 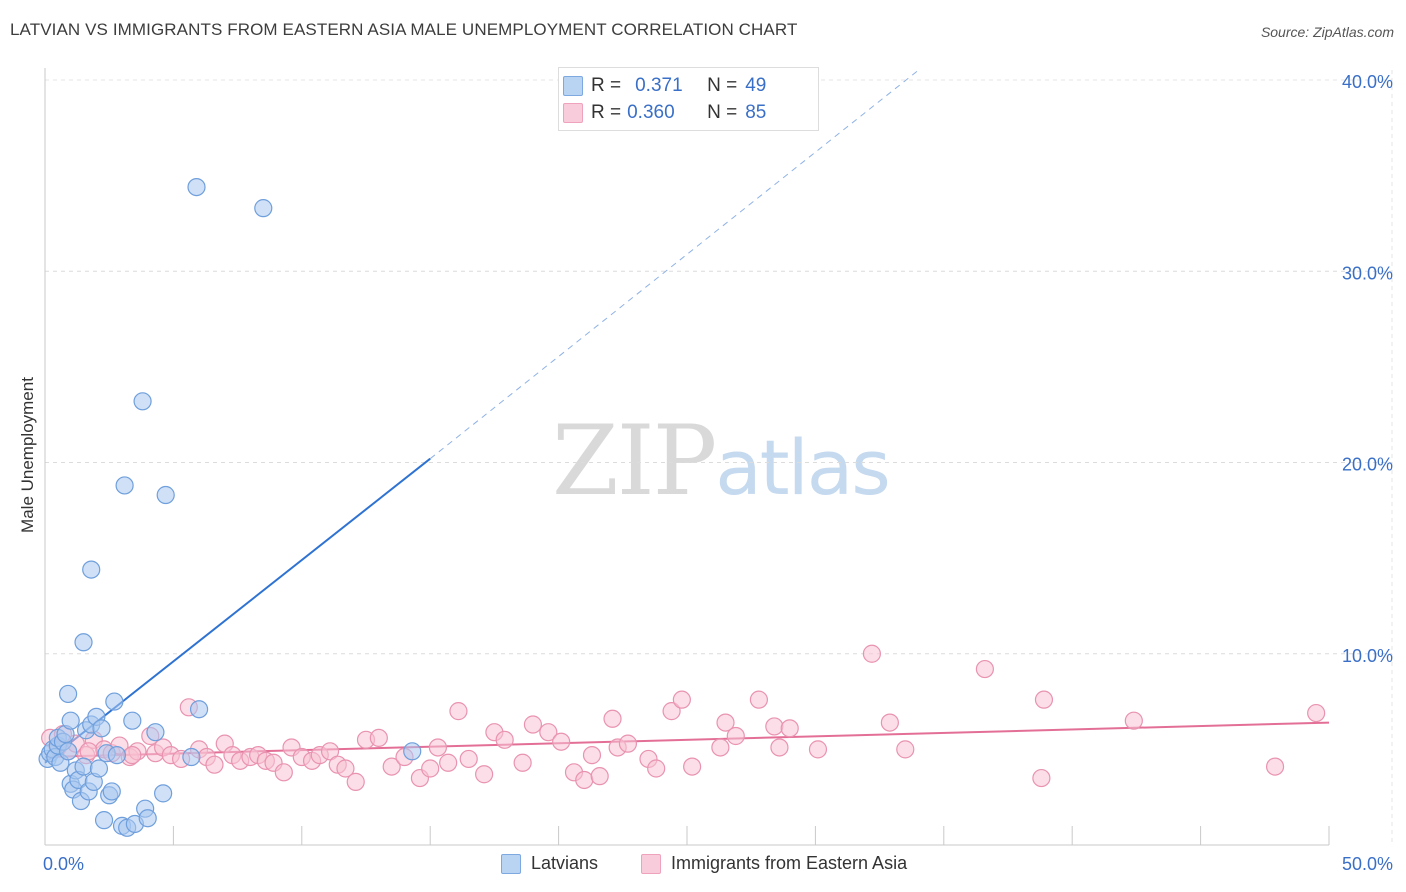 What do you see at coordinates (1367, 273) in the screenshot?
I see `y-tick-label: 30.0%` at bounding box center [1367, 273].